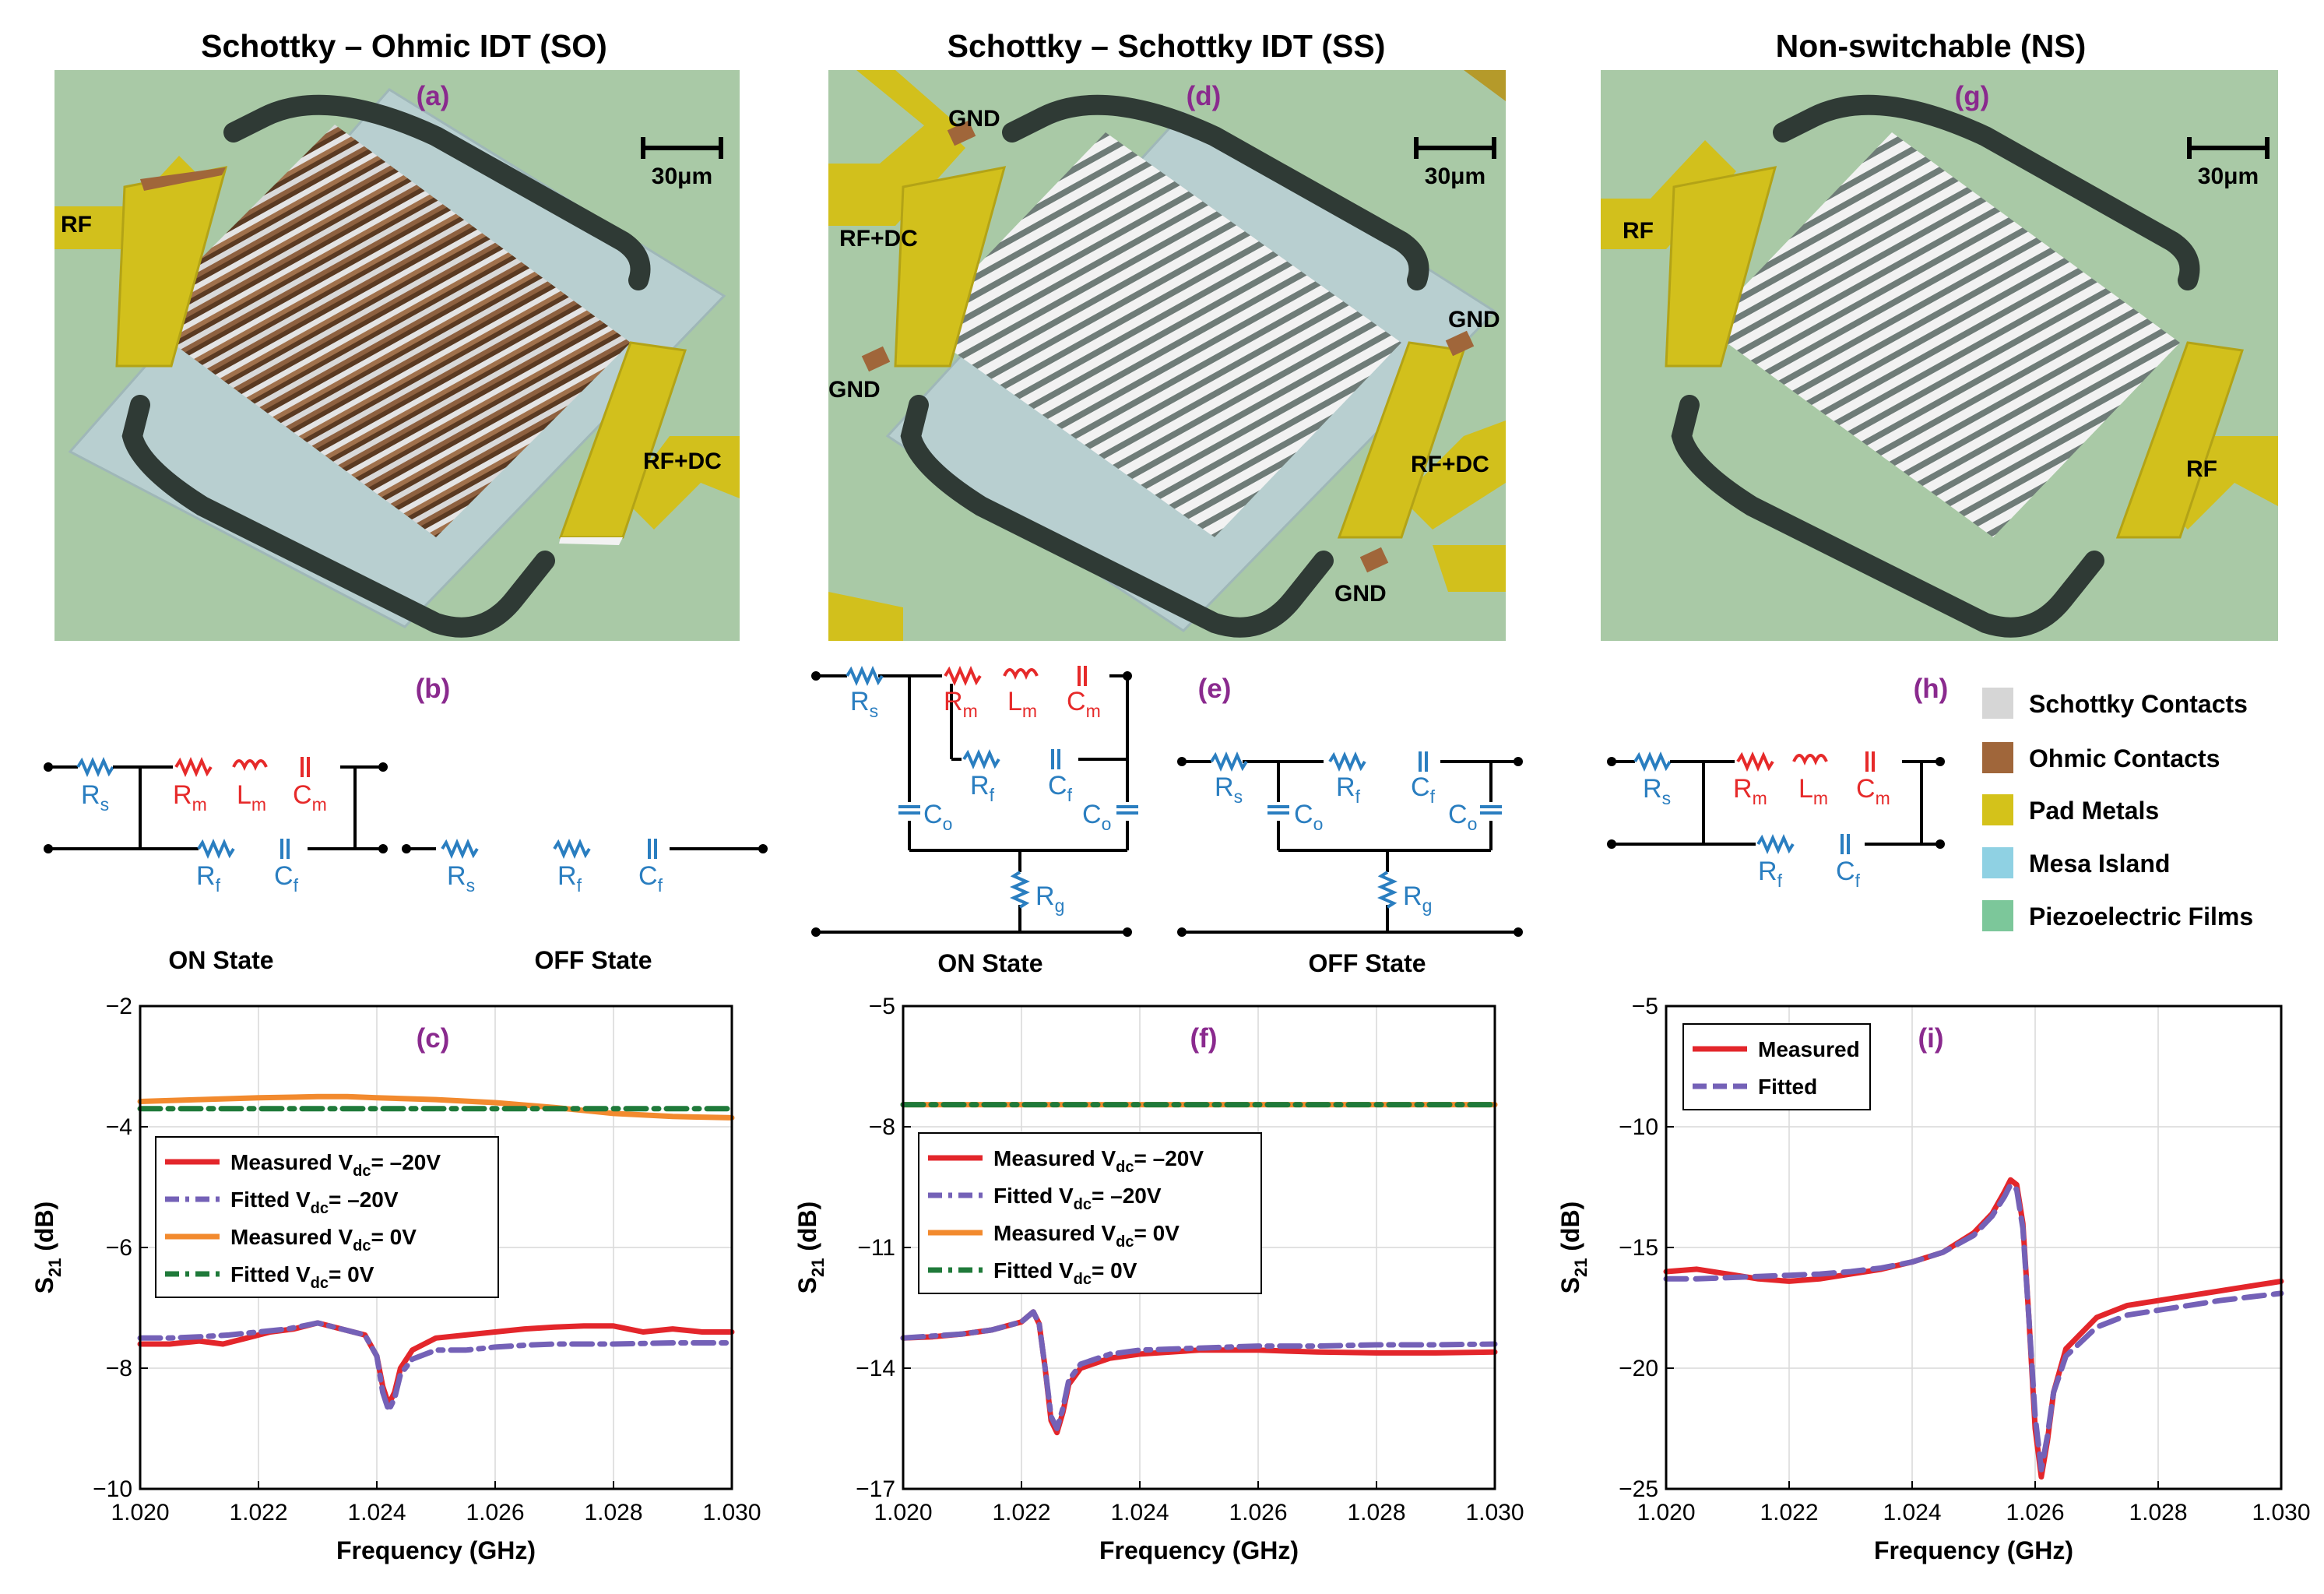  Describe the element at coordinates (119, 1127) in the screenshot. I see `y-tick-label: −4` at that location.